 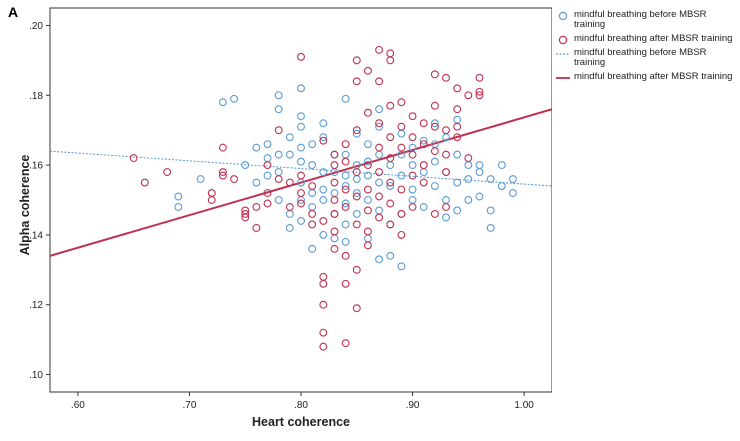 What do you see at coordinates (563, 78) in the screenshot?
I see `legend-swatch-after-line` at bounding box center [563, 78].